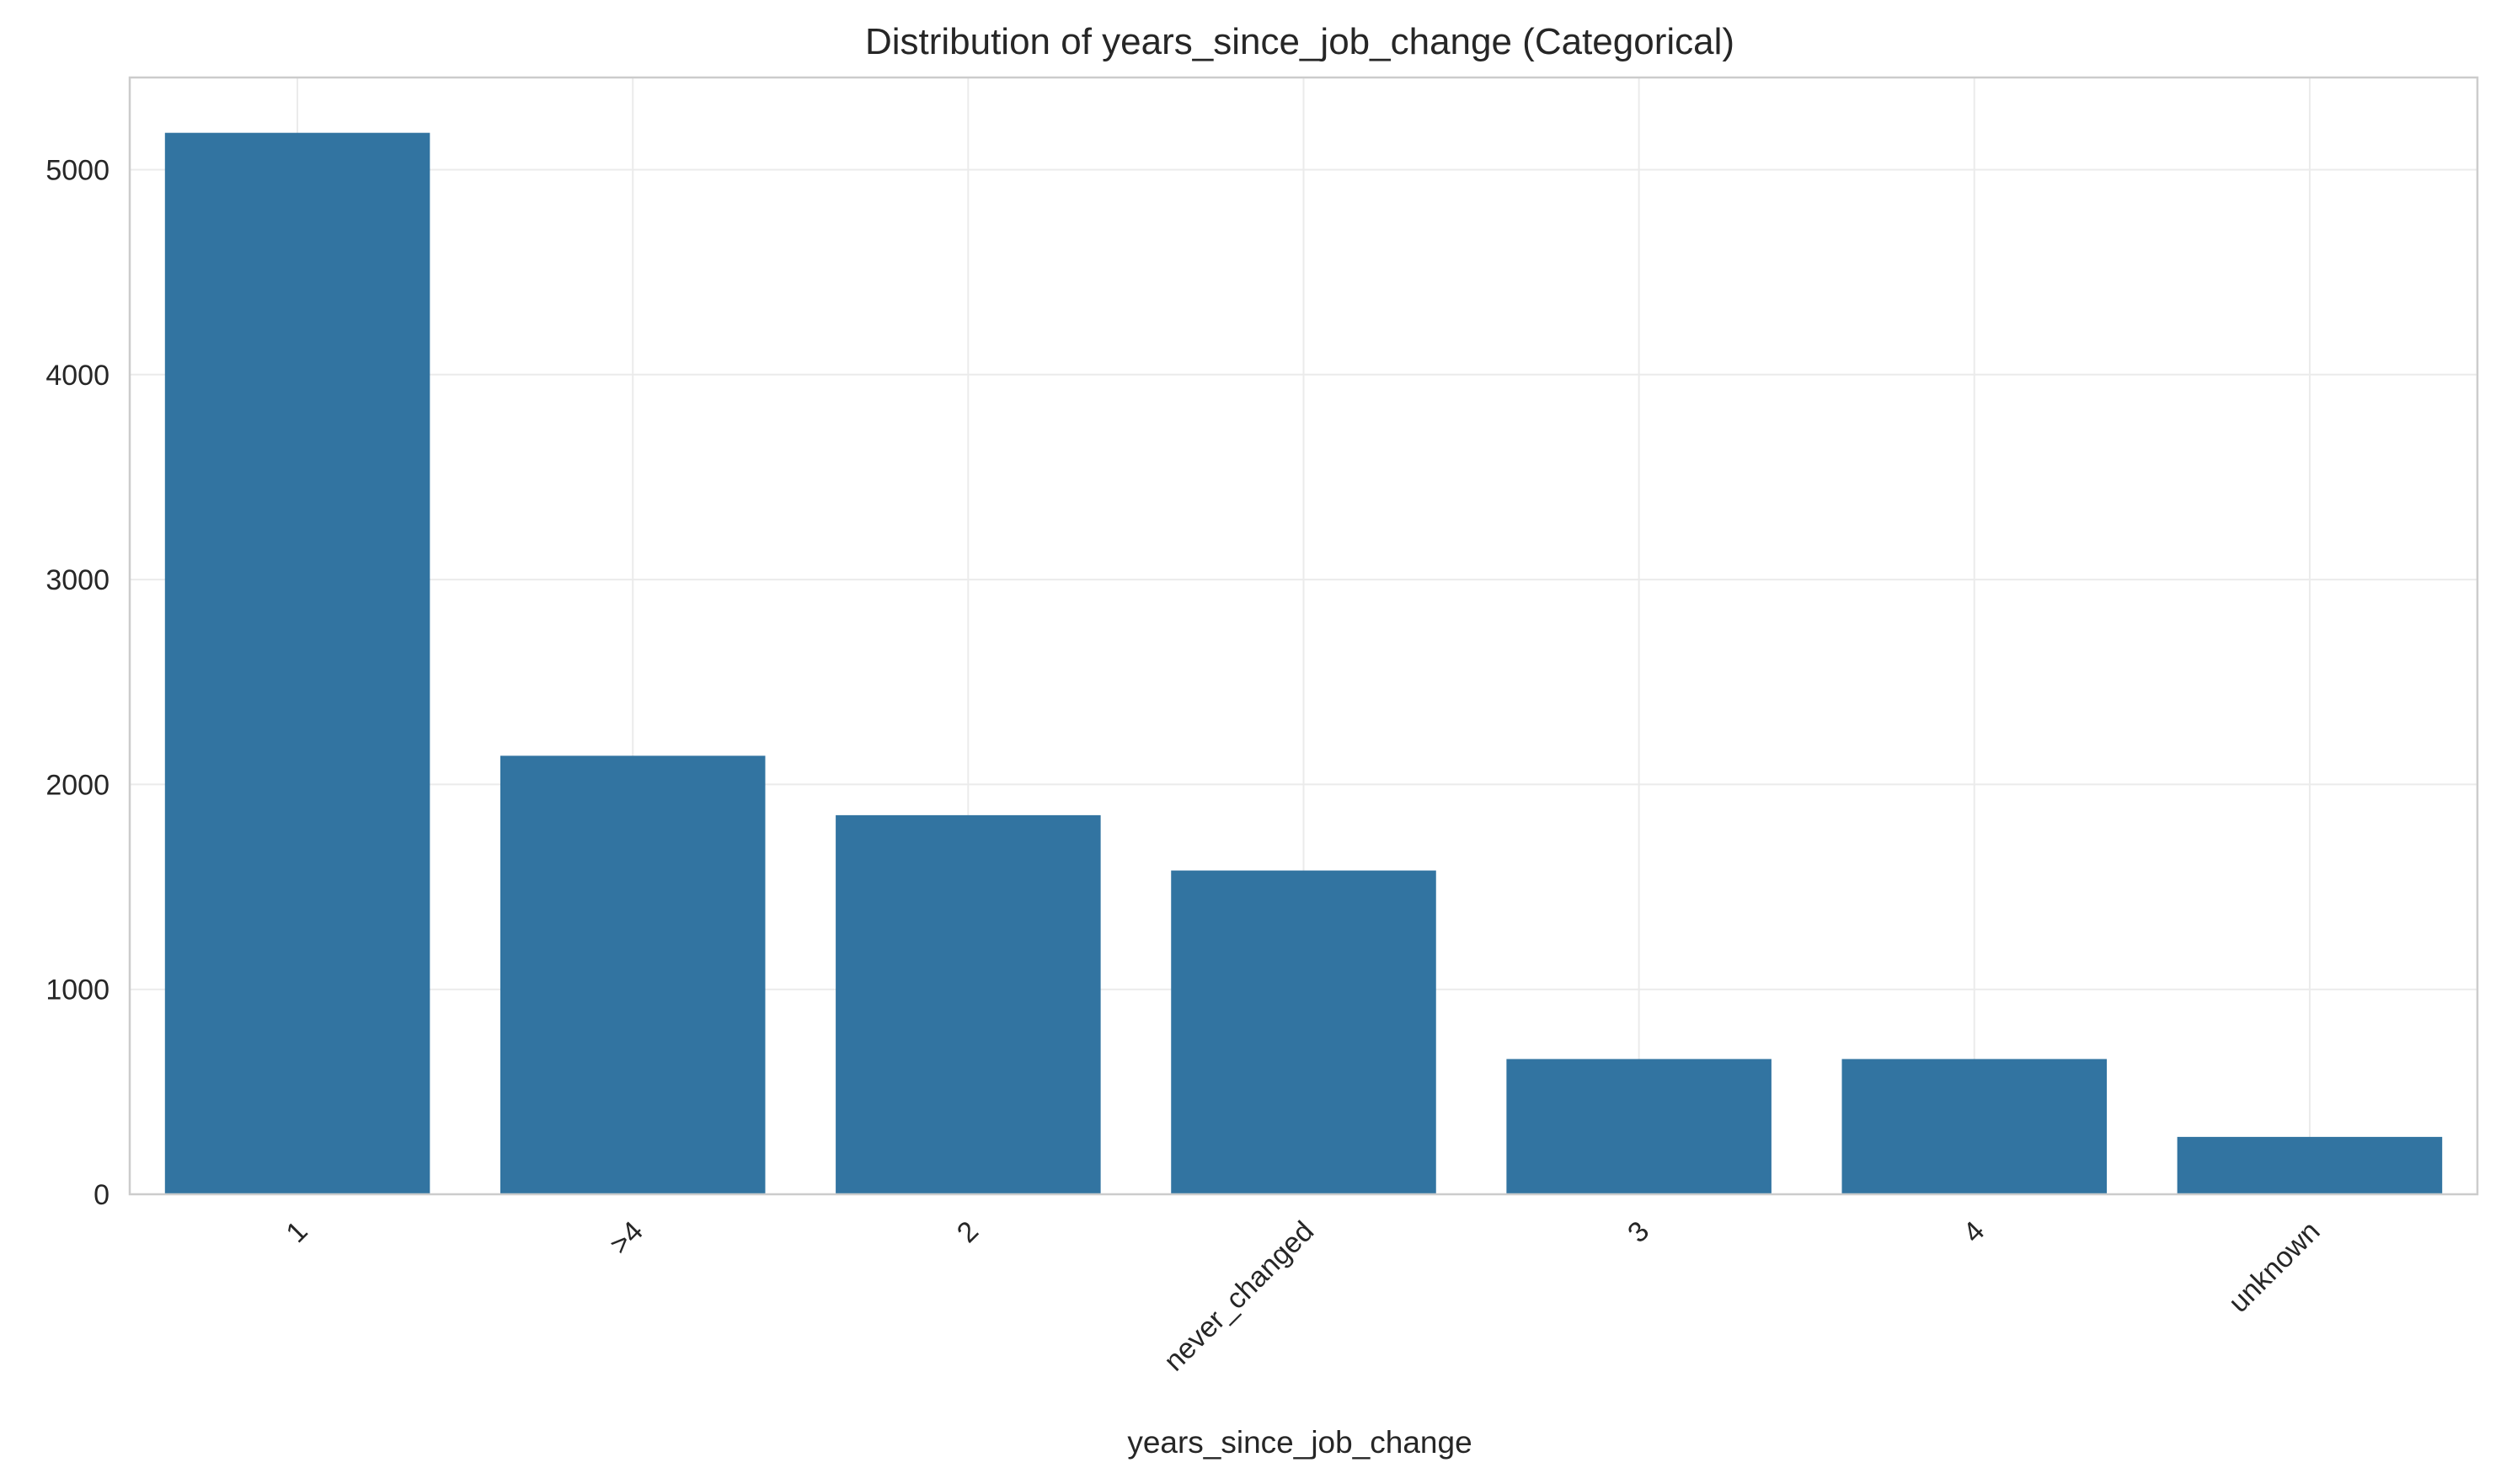 This screenshot has height=1484, width=2501. I want to click on bar-unknown, so click(2310, 1165).